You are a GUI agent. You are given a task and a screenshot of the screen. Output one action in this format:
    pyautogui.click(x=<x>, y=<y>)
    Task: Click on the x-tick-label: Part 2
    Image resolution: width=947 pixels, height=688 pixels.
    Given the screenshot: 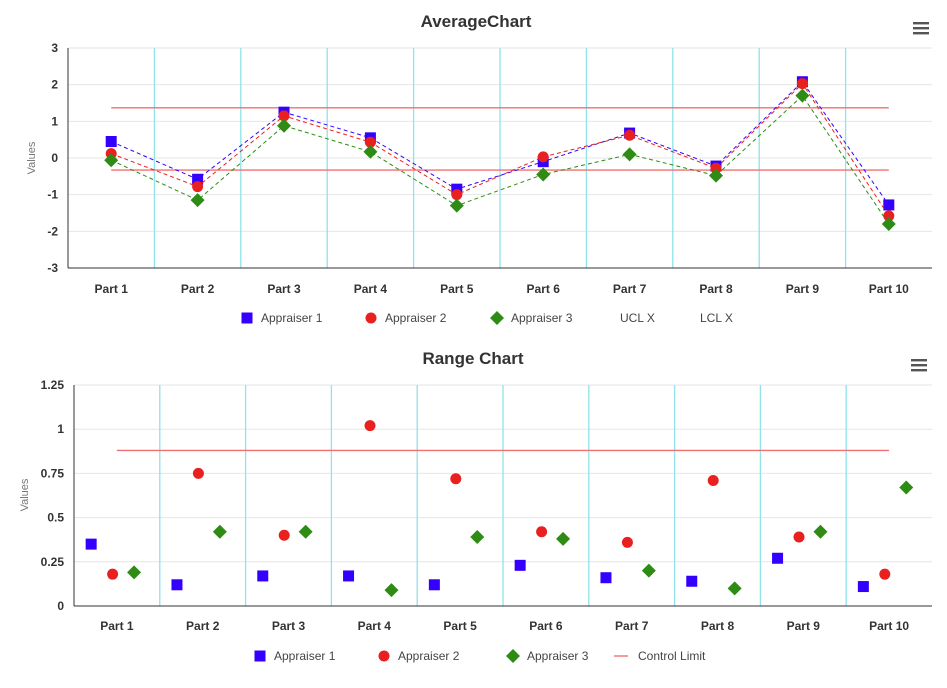 What is the action you would take?
    pyautogui.click(x=203, y=626)
    